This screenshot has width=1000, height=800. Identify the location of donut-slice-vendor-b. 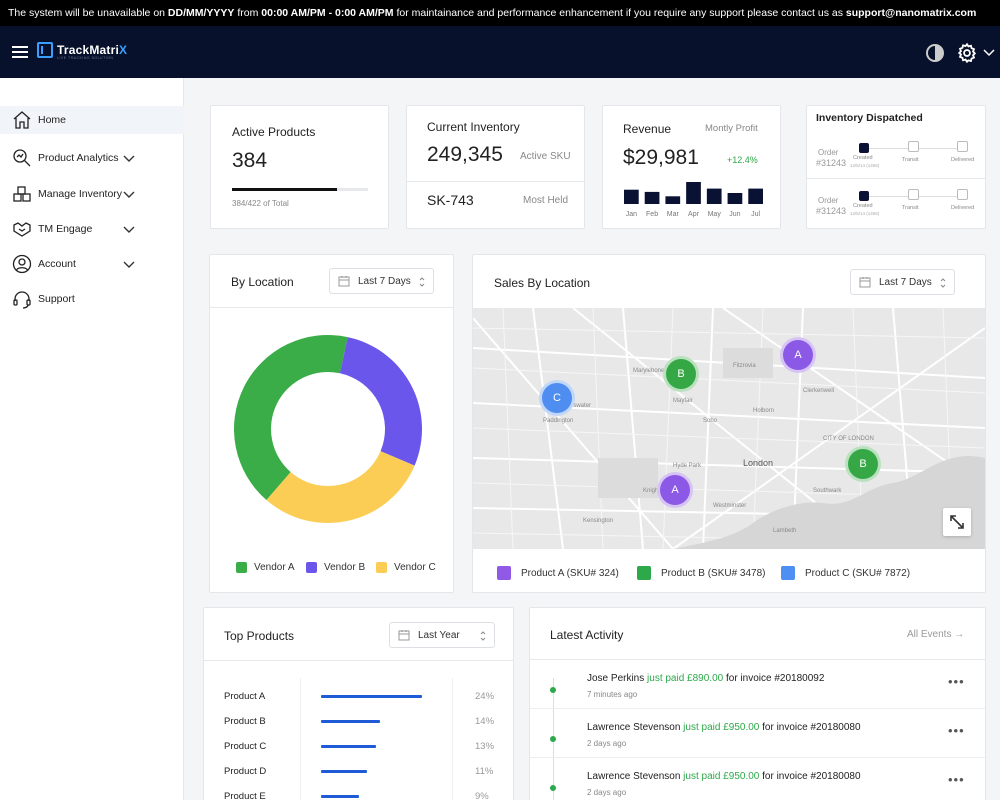
(380, 401).